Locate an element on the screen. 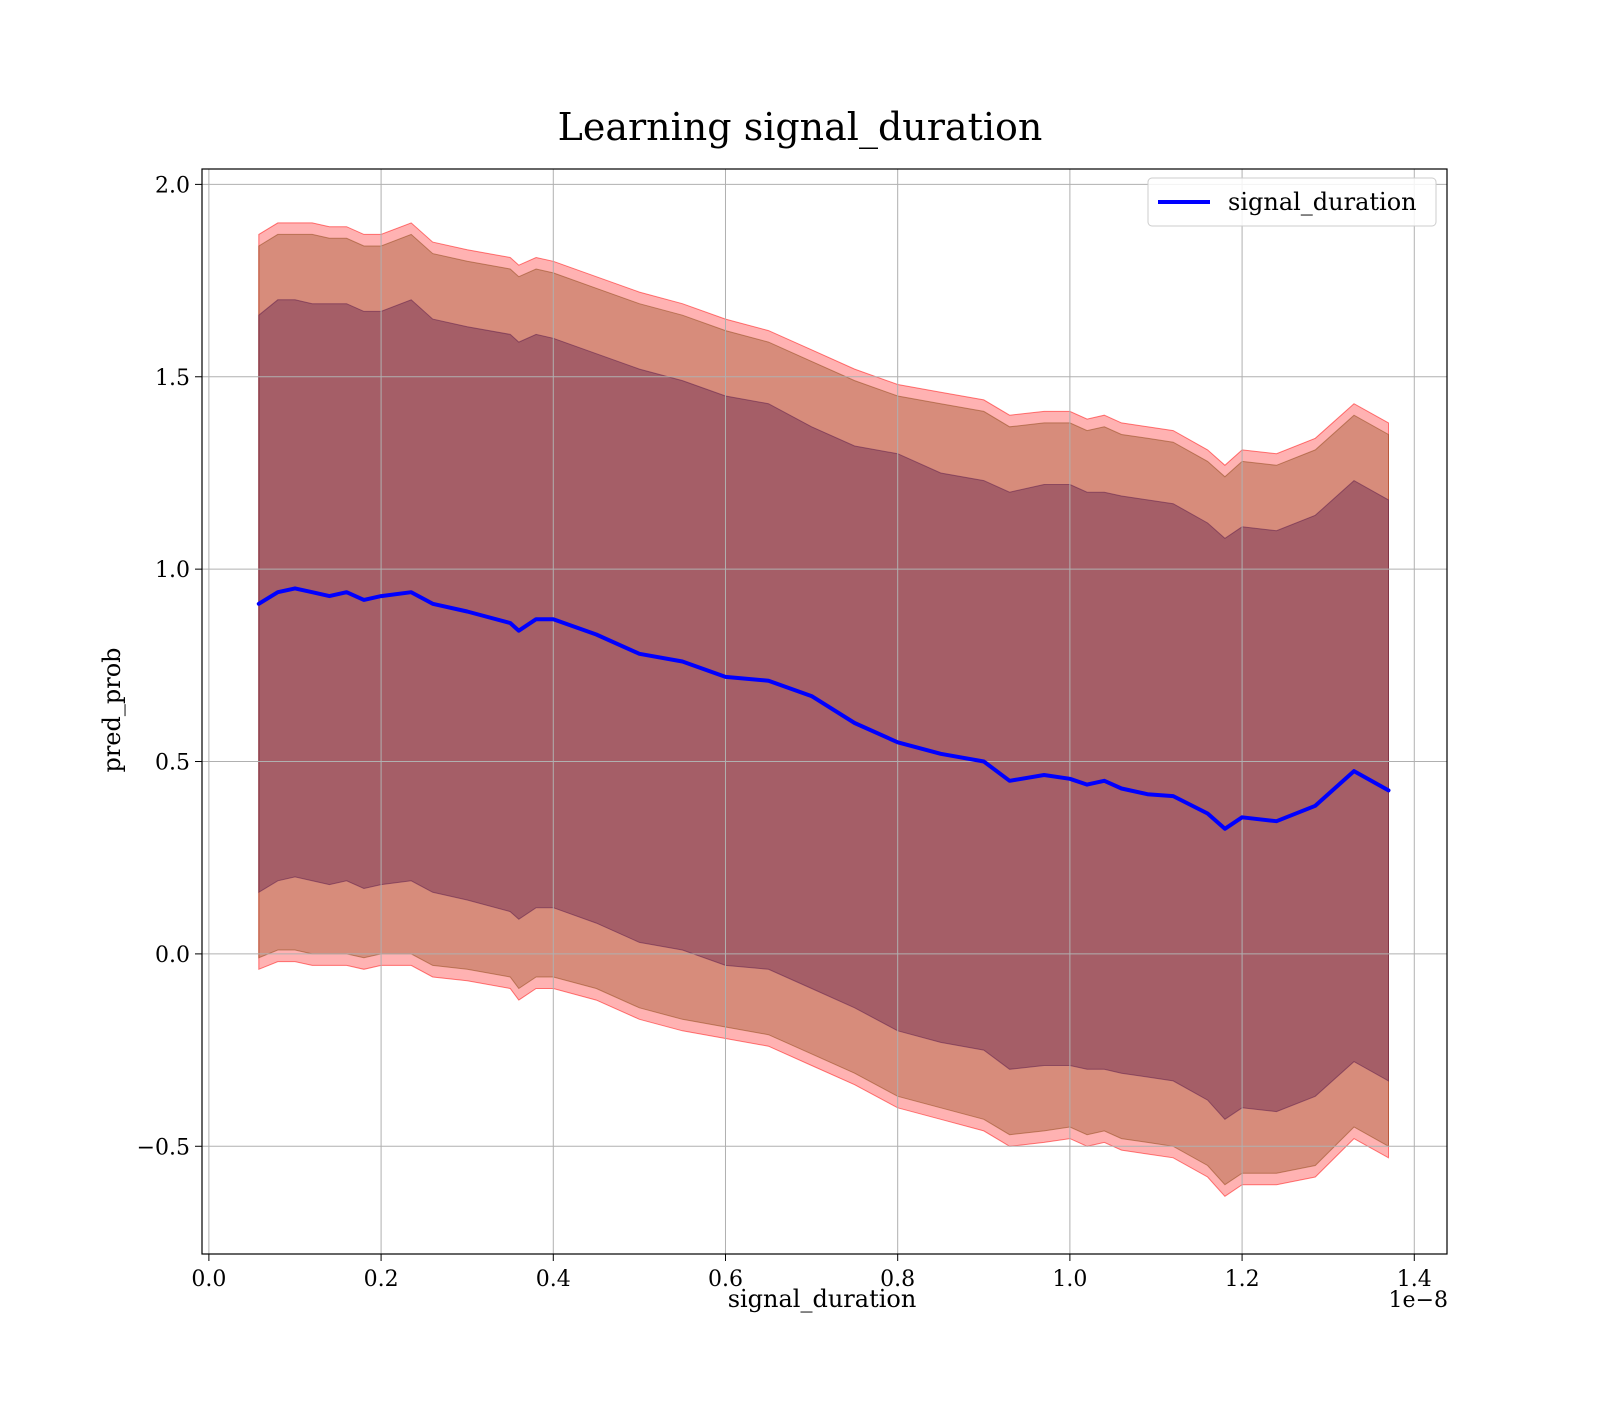 This screenshot has width=1600, height=1405. y-tick-label: 0.5 is located at coordinates (172, 763).